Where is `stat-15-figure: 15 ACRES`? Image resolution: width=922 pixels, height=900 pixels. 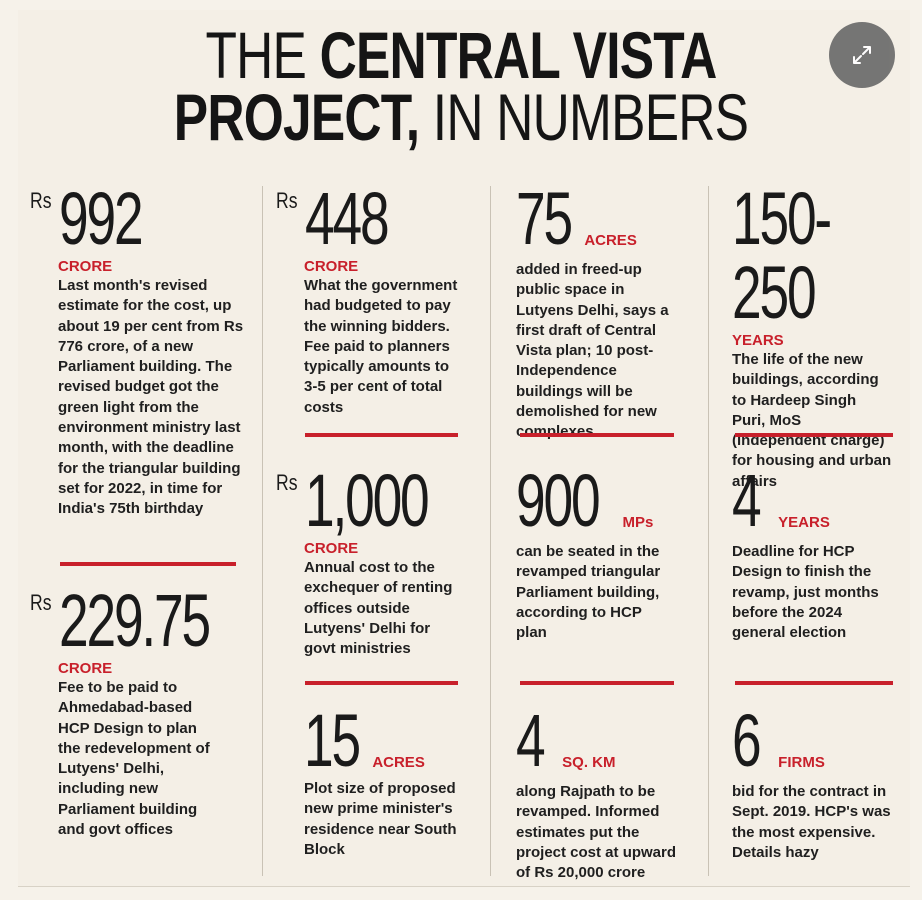
stat-15-figure: 15 ACRES is located at coordinates (389, 741).